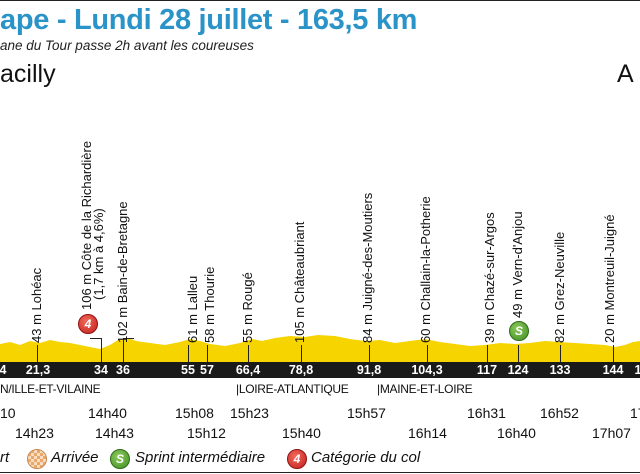  Describe the element at coordinates (609, 278) in the screenshot. I see `place-label: 20 m Montreuil-Juigné` at that location.